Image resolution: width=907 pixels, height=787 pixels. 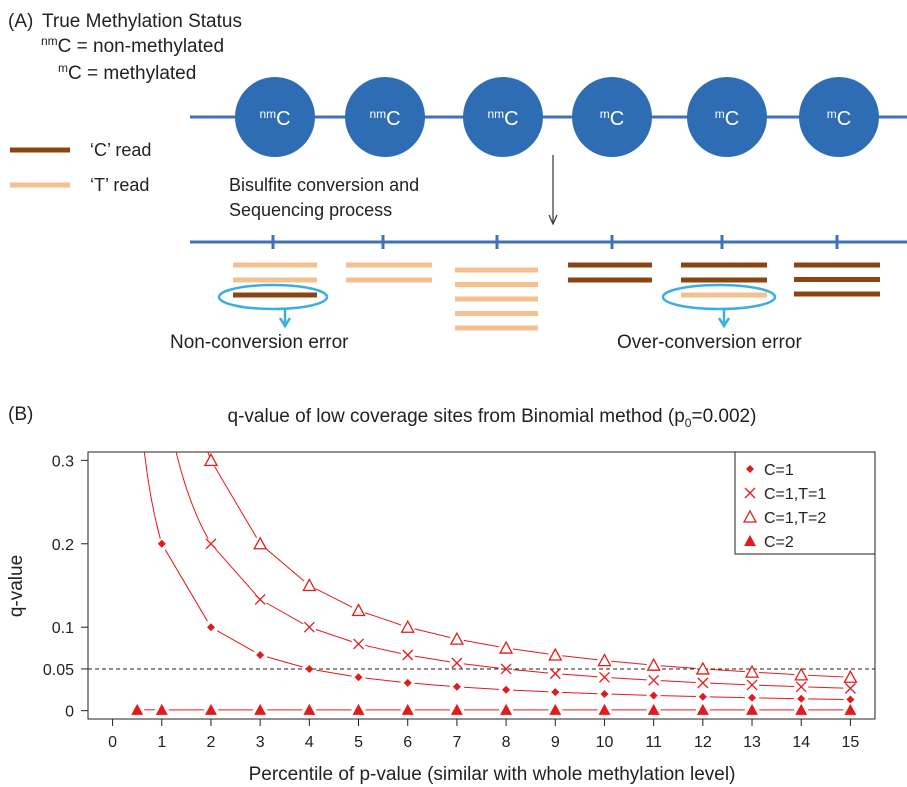 What do you see at coordinates (709, 342) in the screenshot?
I see `over-conversion-label: Over-conversion error` at bounding box center [709, 342].